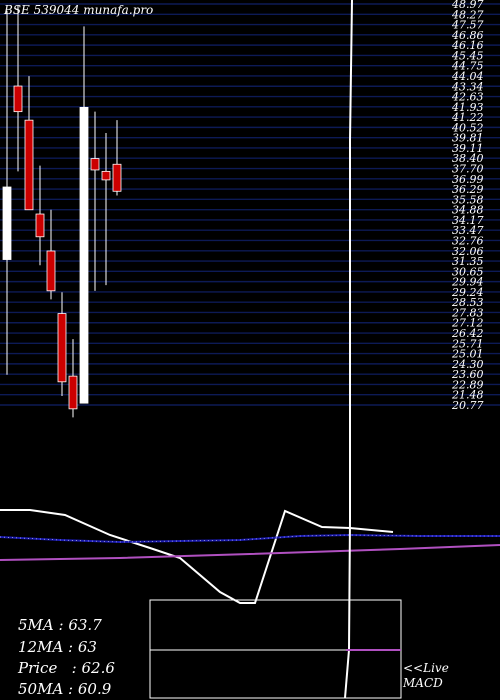  I want to click on y-tick-label: 45.45, so click(467, 55).